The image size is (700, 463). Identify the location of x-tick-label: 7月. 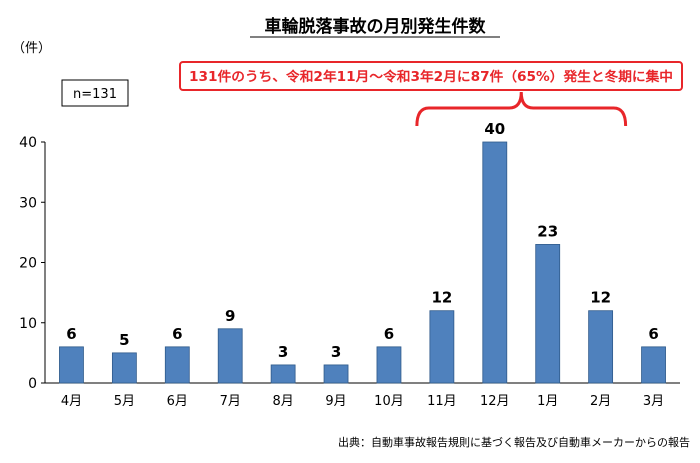
(230, 401).